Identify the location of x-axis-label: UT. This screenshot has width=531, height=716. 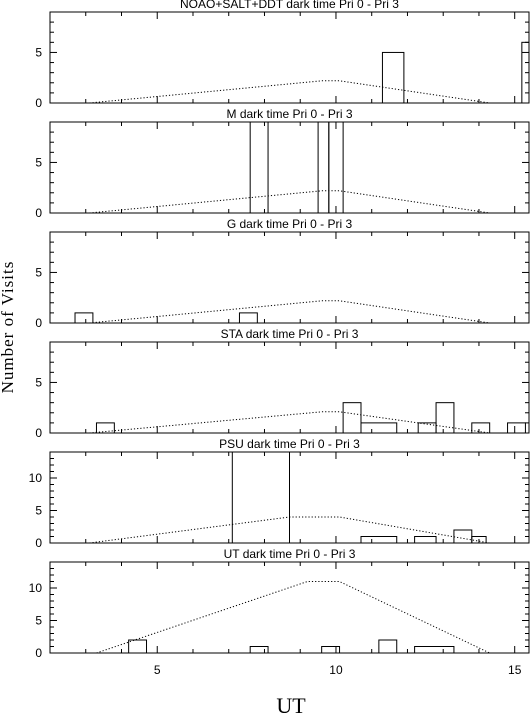
(291, 704).